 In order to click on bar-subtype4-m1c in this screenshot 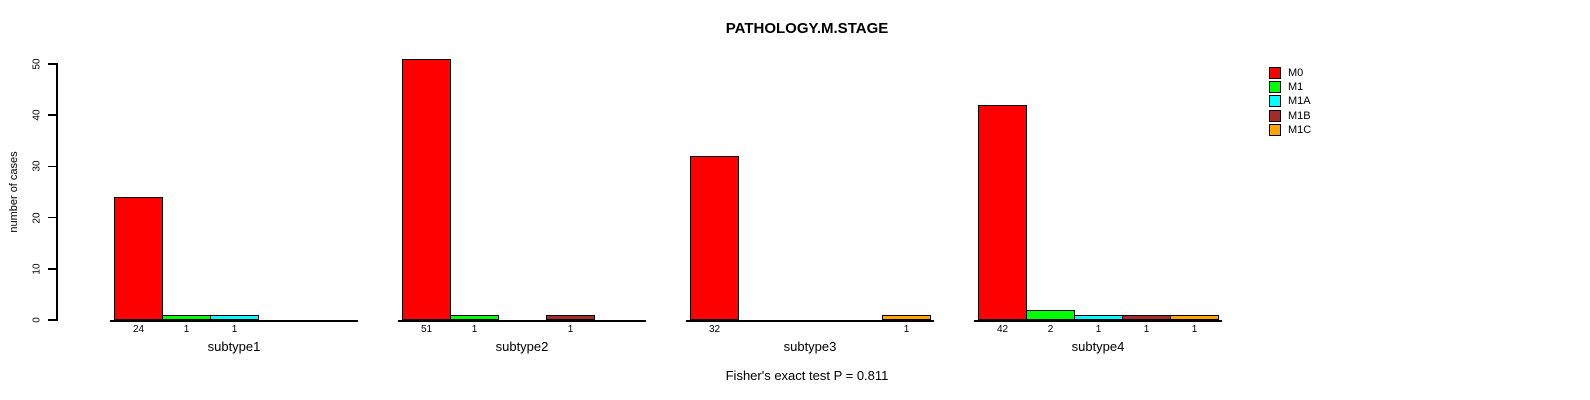, I will do `click(1194, 317)`.